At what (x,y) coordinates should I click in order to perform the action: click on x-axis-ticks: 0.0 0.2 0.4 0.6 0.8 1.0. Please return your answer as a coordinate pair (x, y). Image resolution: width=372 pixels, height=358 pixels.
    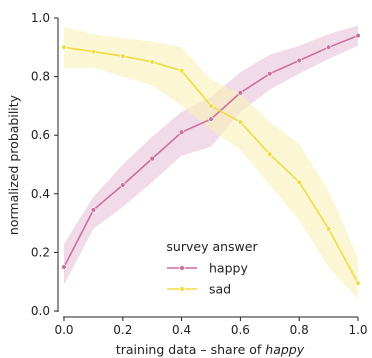
    Looking at the image, I should click on (211, 327).